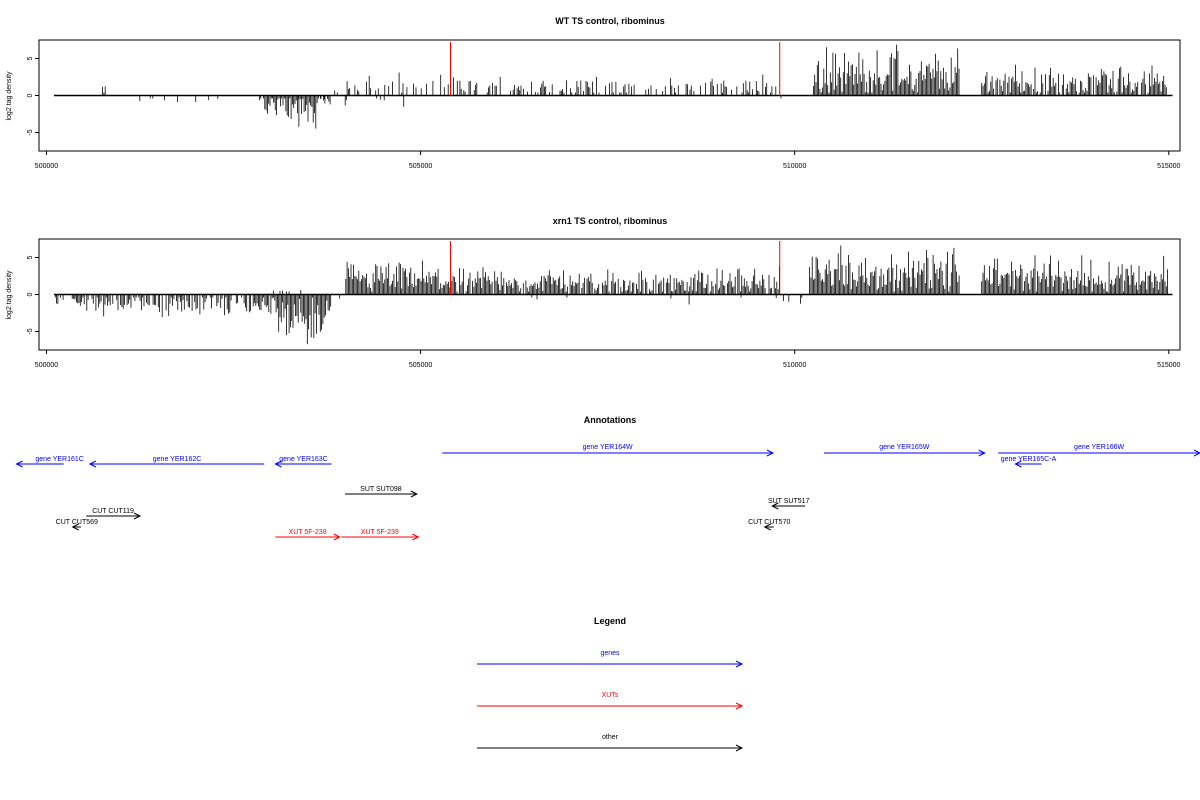 The image size is (1200, 800). I want to click on annotation-feature: gene YER163C, so click(303, 462).